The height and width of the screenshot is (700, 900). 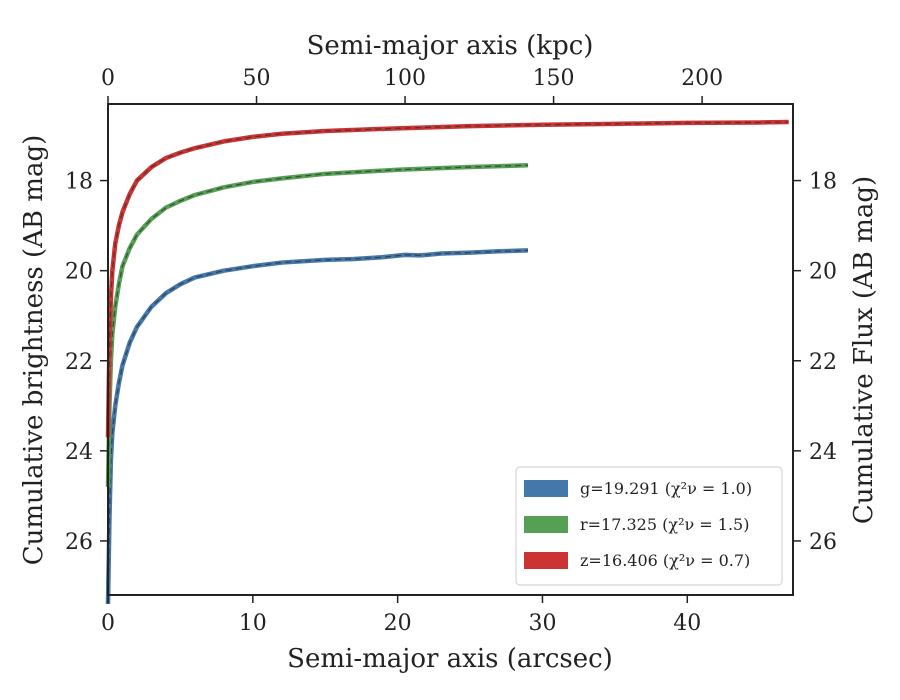 I want to click on x2-tick-label: 100, so click(x=405, y=78).